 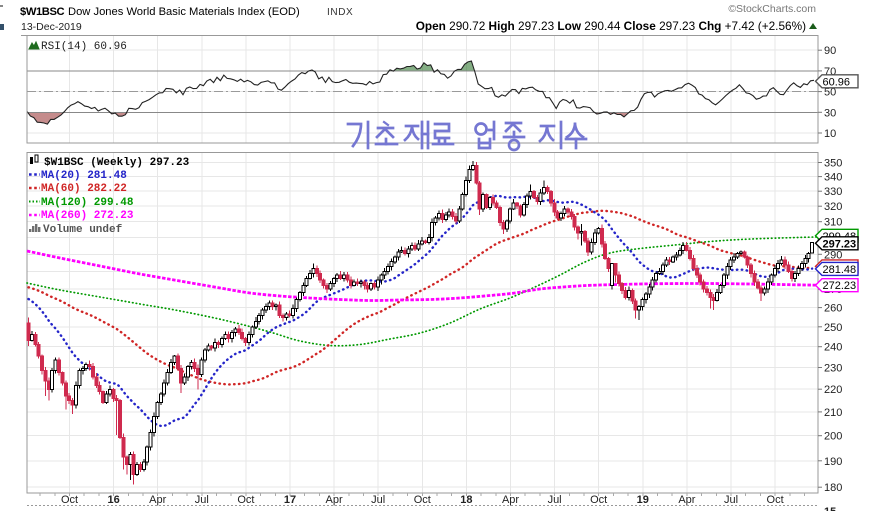 What do you see at coordinates (117, 163) in the screenshot?
I see `svg-text: $W1BSC (Weekly) 297.23` at bounding box center [117, 163].